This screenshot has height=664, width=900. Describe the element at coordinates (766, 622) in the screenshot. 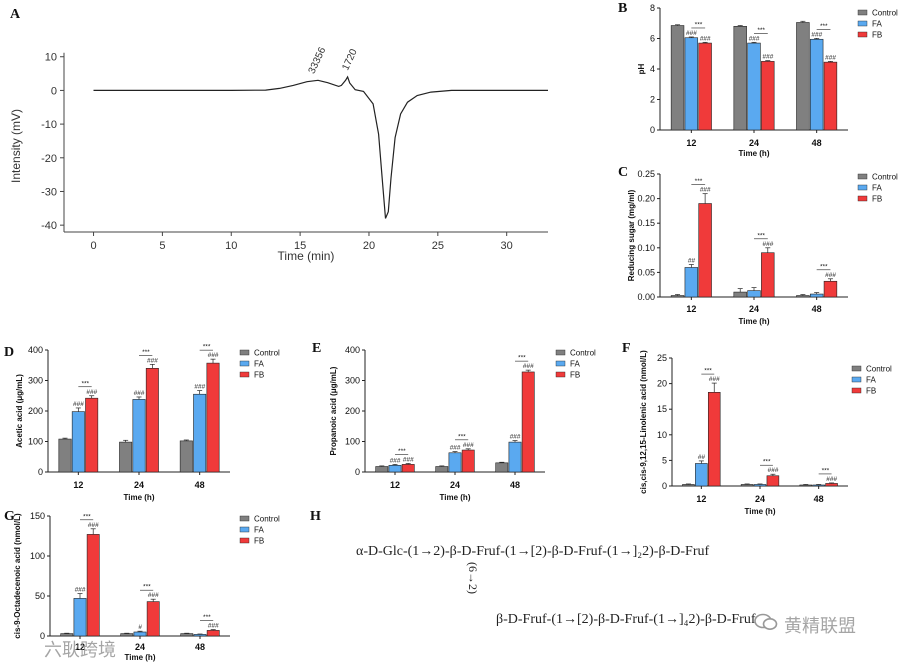

I see `wechat-icon` at that location.